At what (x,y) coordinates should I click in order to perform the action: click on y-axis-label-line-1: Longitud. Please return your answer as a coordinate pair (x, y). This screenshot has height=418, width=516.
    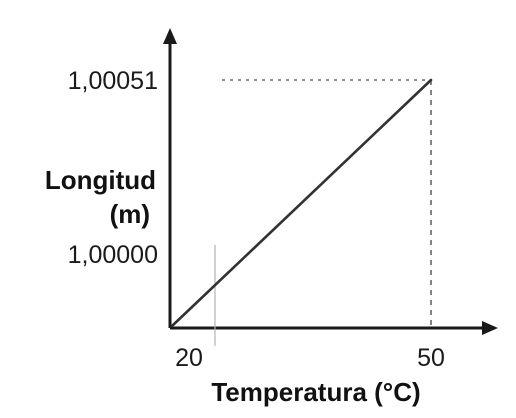
    Looking at the image, I should click on (100, 180).